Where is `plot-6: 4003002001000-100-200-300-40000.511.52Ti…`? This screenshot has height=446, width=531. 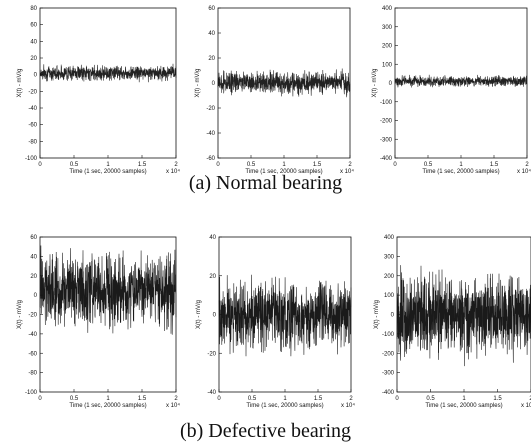
plot-6: 4003002001000-100-200-300-40000.511.52Ti… is located at coordinates (452, 322).